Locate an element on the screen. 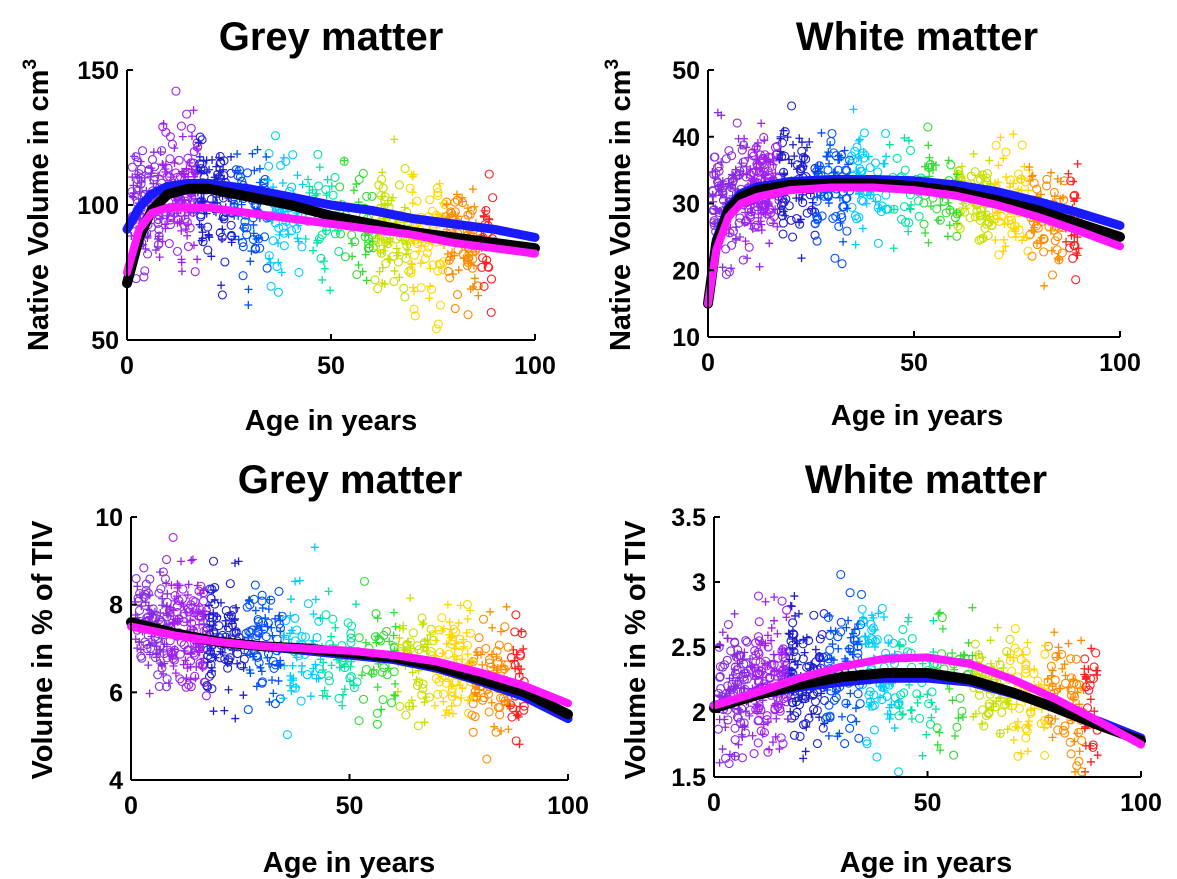 This screenshot has height=879, width=1177. x-ticks-layer: 0 50 100 is located at coordinates (934, 794).